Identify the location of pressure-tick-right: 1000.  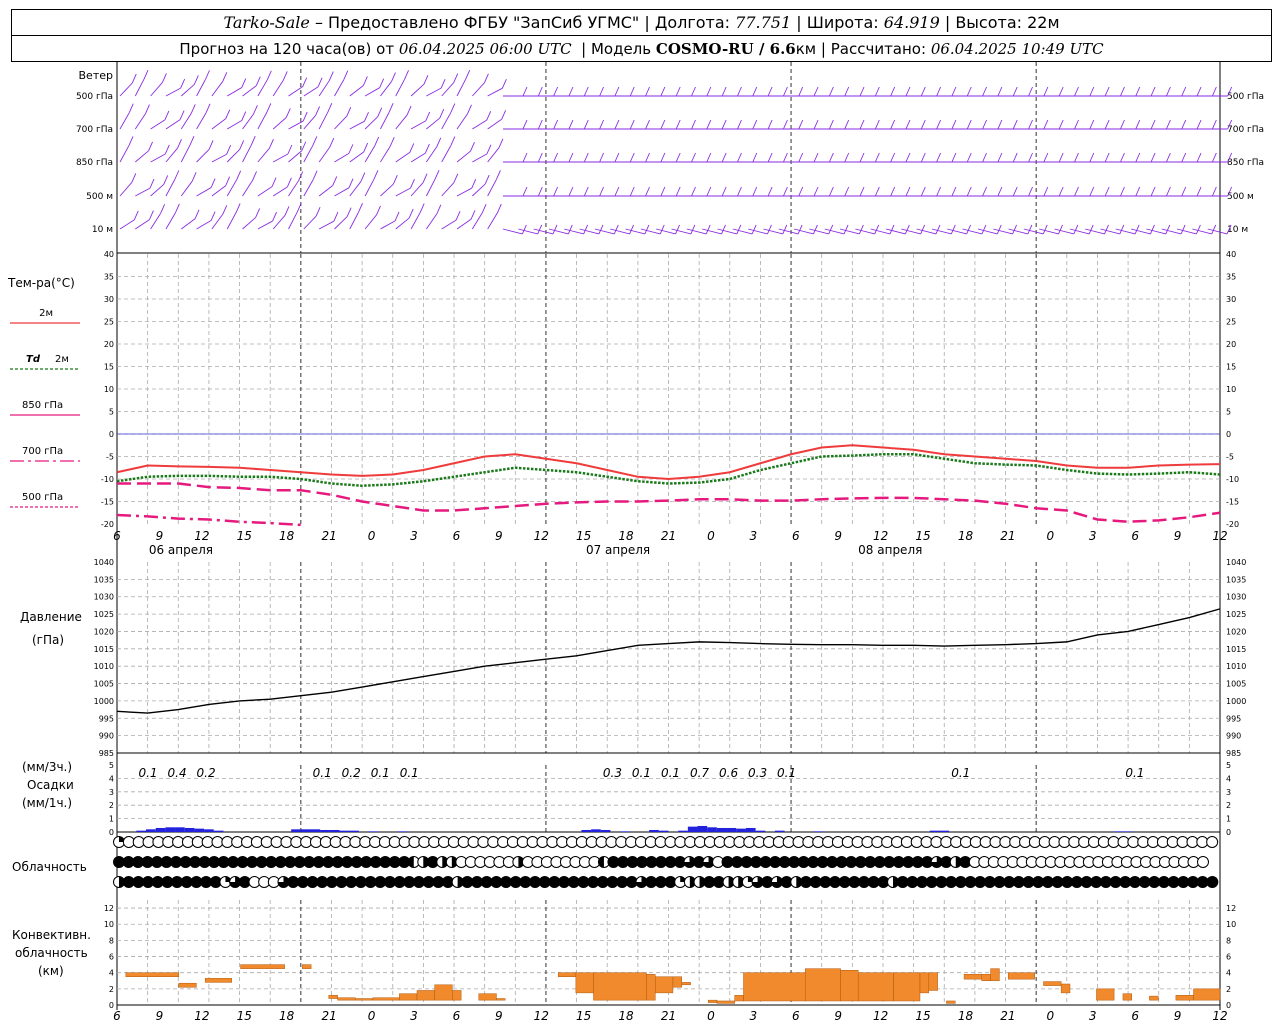
(1236, 701).